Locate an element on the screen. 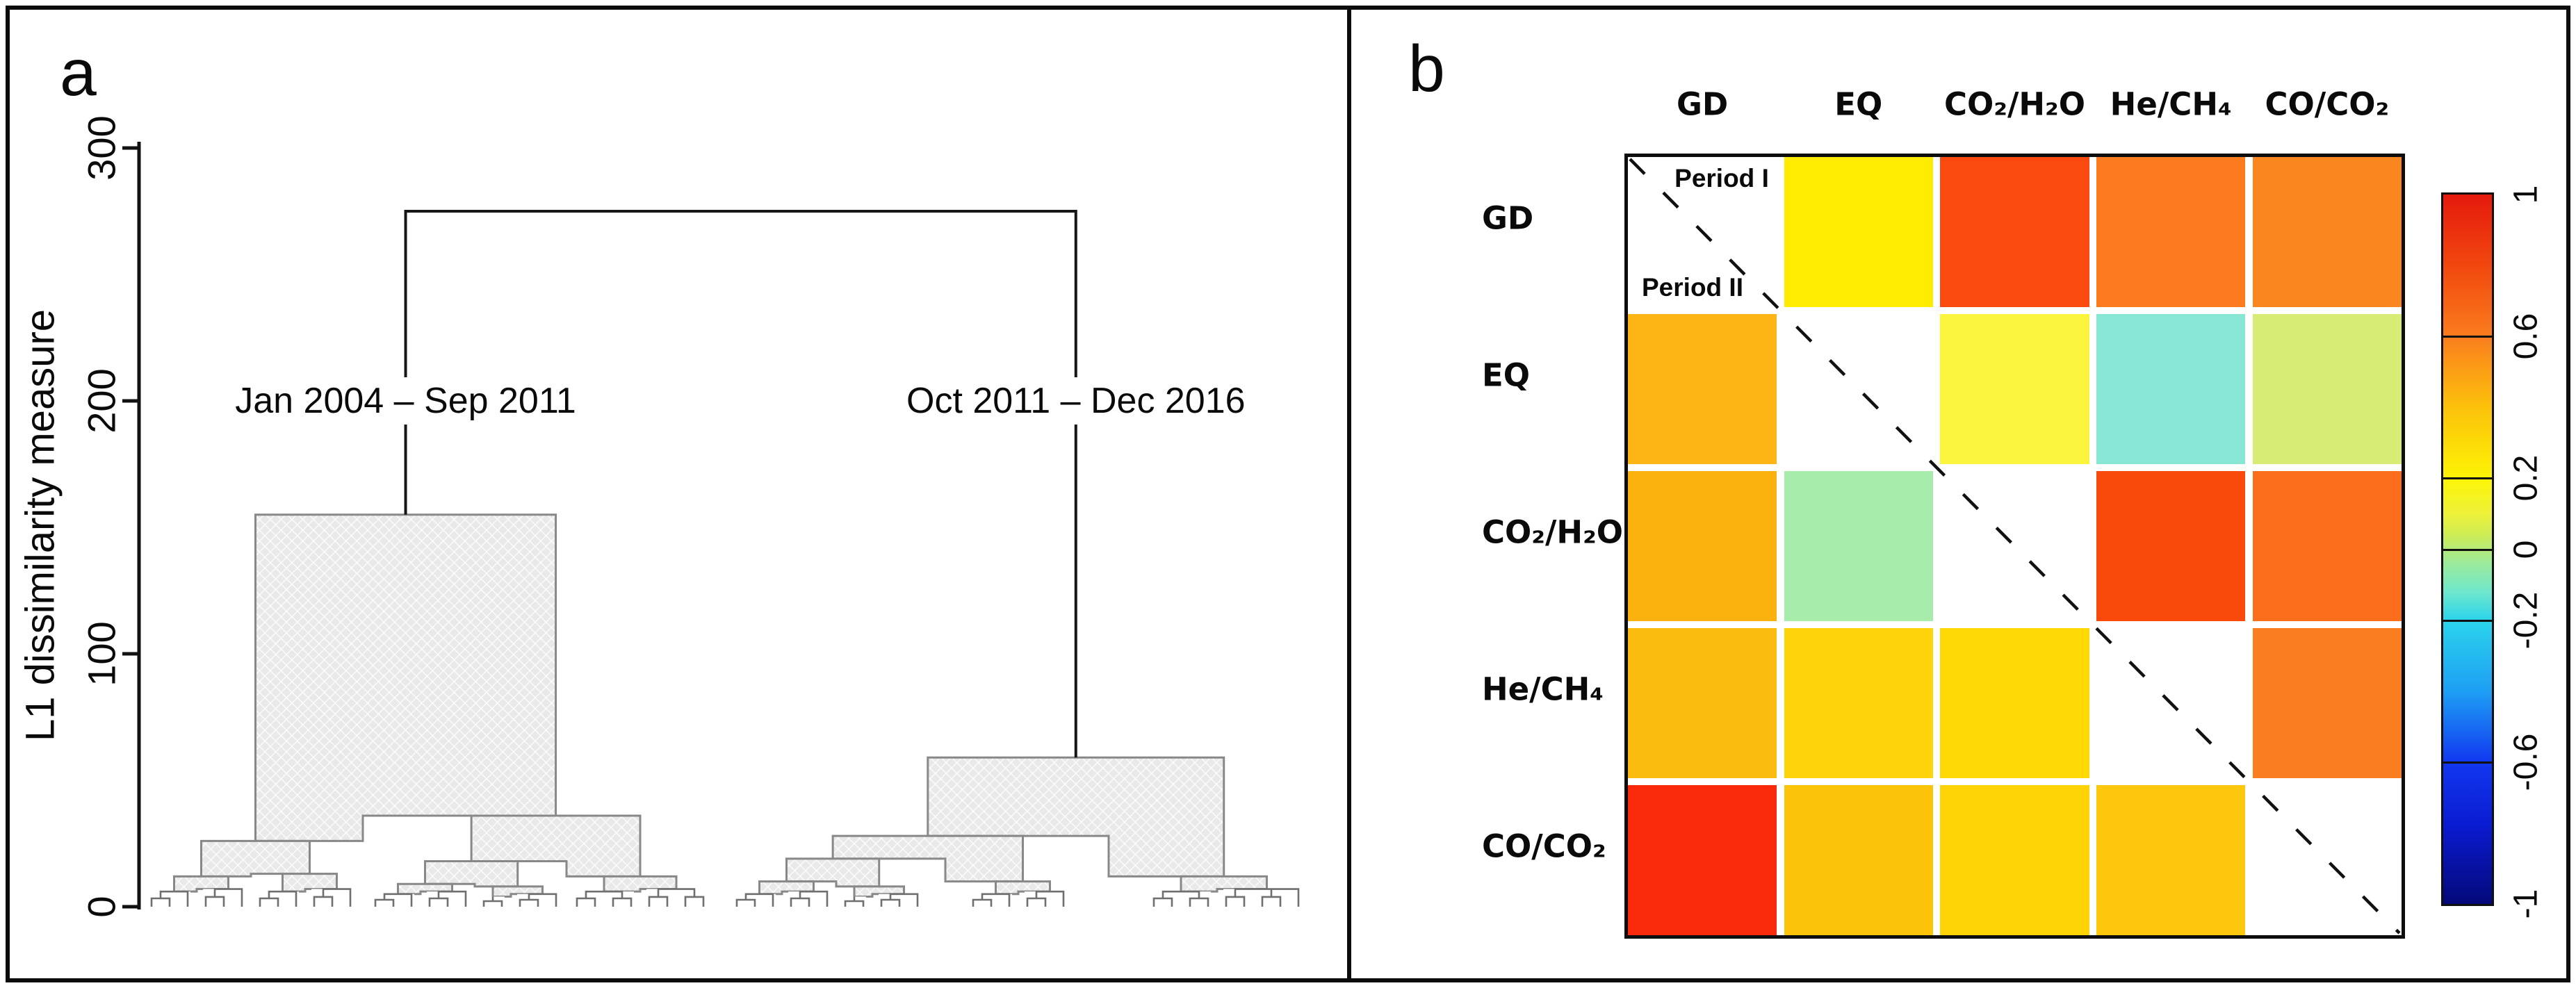 The height and width of the screenshot is (988, 2576). panel-a-label: a is located at coordinates (78, 73).